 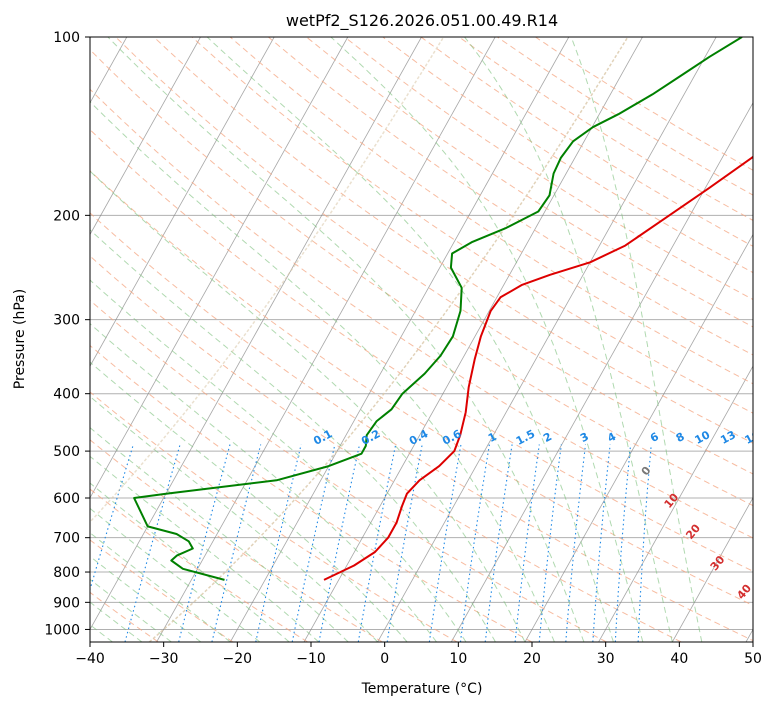 I want to click on x-tick-label: 40, so click(x=679, y=659).